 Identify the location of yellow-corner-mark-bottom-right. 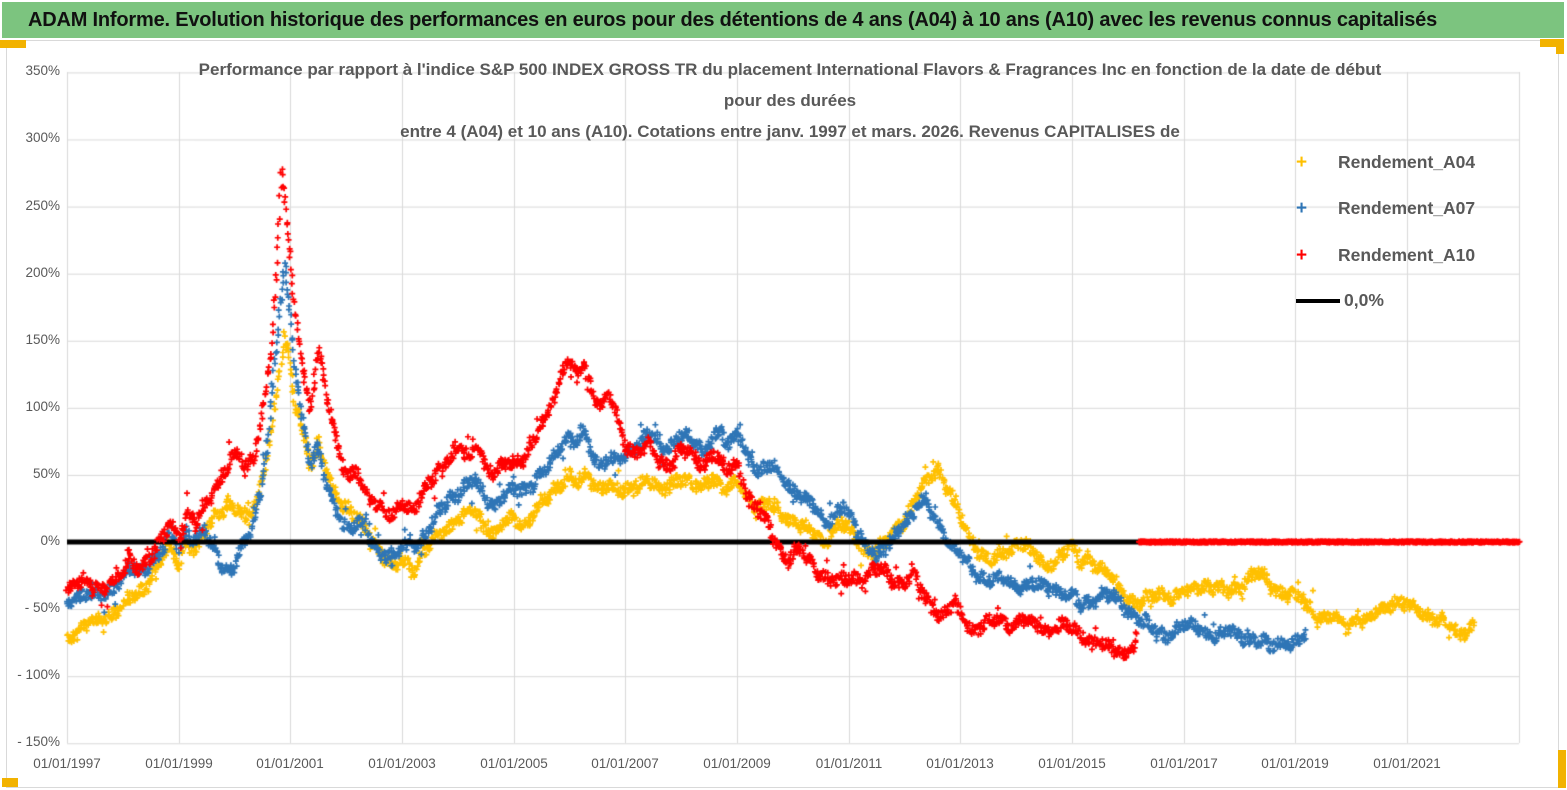
(1562, 769).